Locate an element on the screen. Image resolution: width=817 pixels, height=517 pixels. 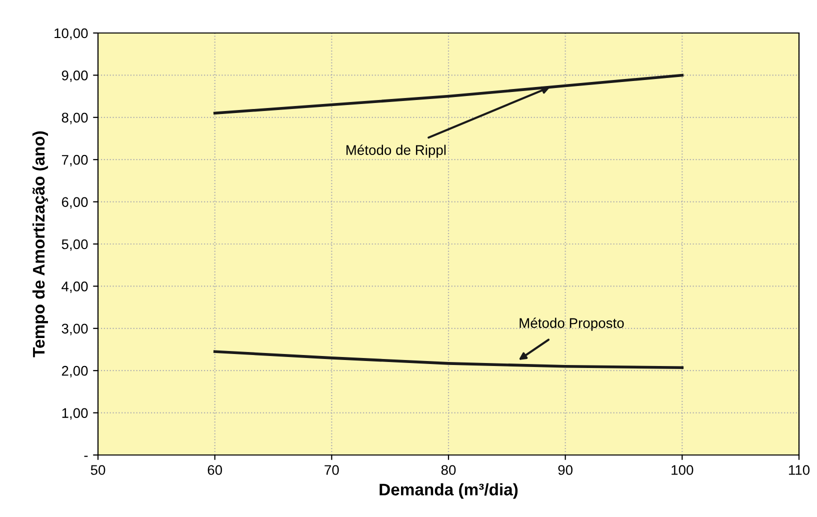
x-tick-label: 70 is located at coordinates (331, 470).